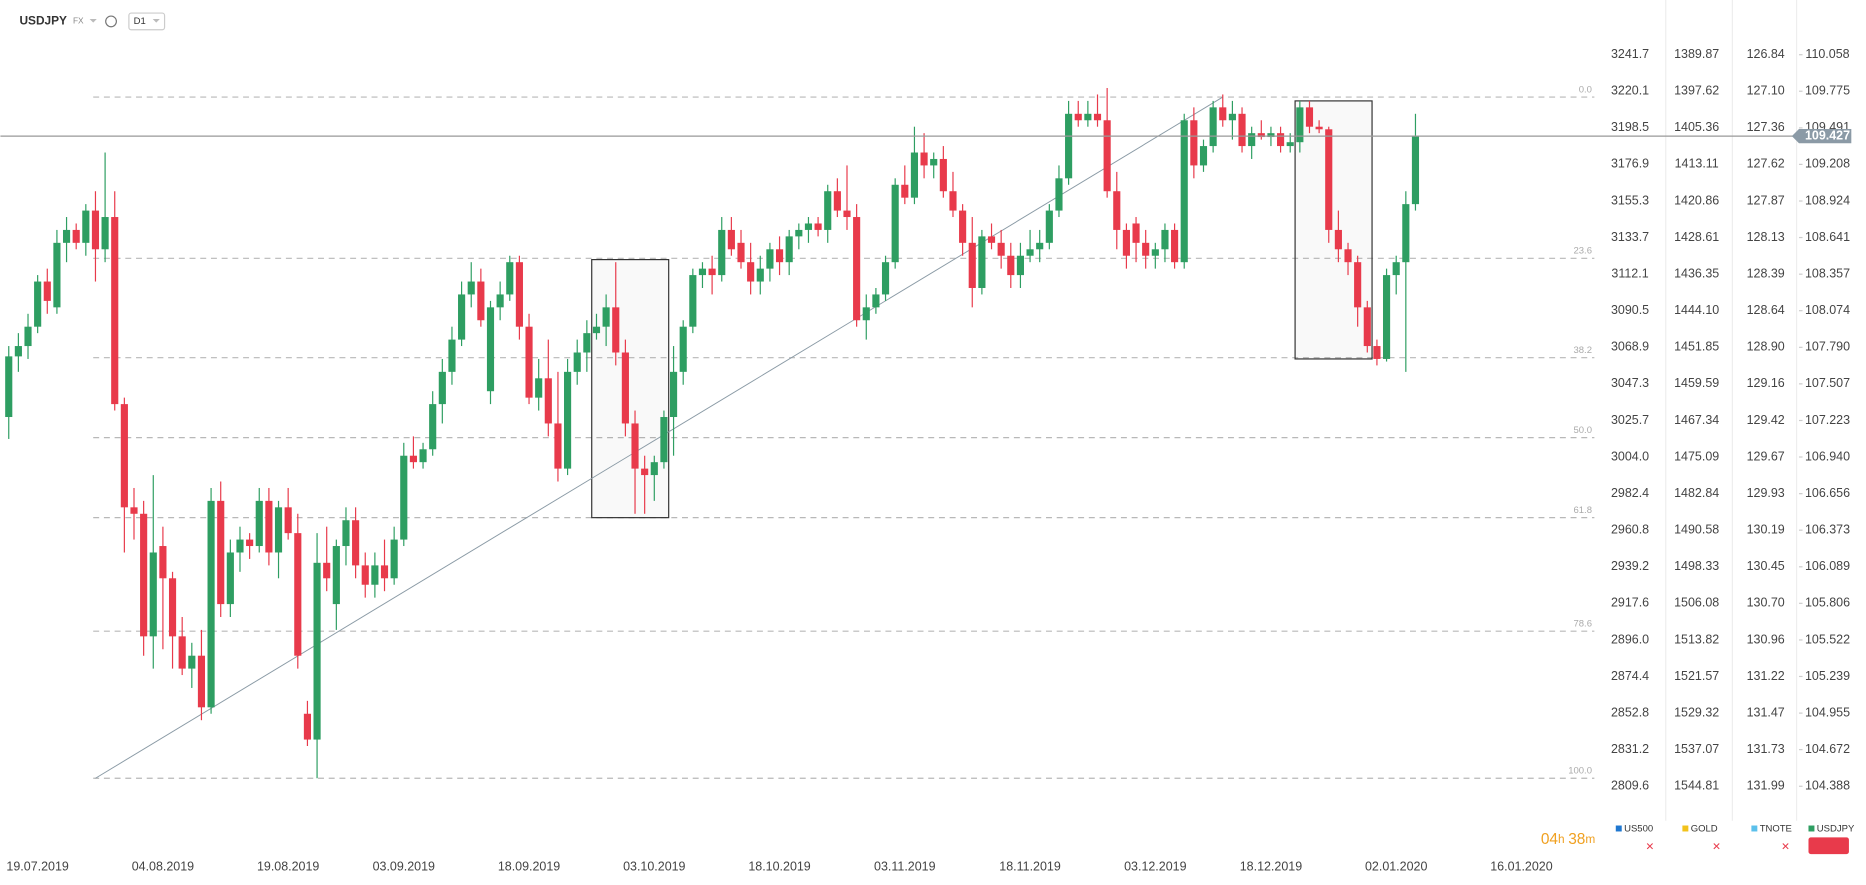 Image resolution: width=1866 pixels, height=885 pixels. Describe the element at coordinates (43, 21) in the screenshot. I see `symbol: USDJPY` at that location.